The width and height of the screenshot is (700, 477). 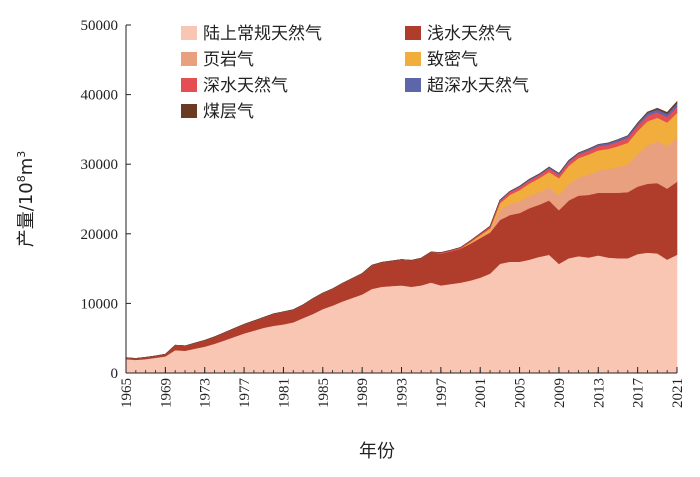 What do you see at coordinates (127, 393) in the screenshot?
I see `x-tick-label: 1965` at bounding box center [127, 393].